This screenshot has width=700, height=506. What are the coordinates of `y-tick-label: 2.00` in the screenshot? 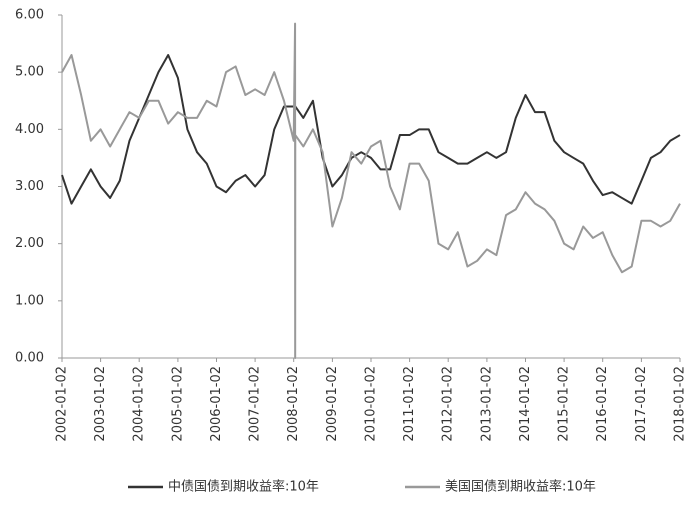 It's located at (29, 243).